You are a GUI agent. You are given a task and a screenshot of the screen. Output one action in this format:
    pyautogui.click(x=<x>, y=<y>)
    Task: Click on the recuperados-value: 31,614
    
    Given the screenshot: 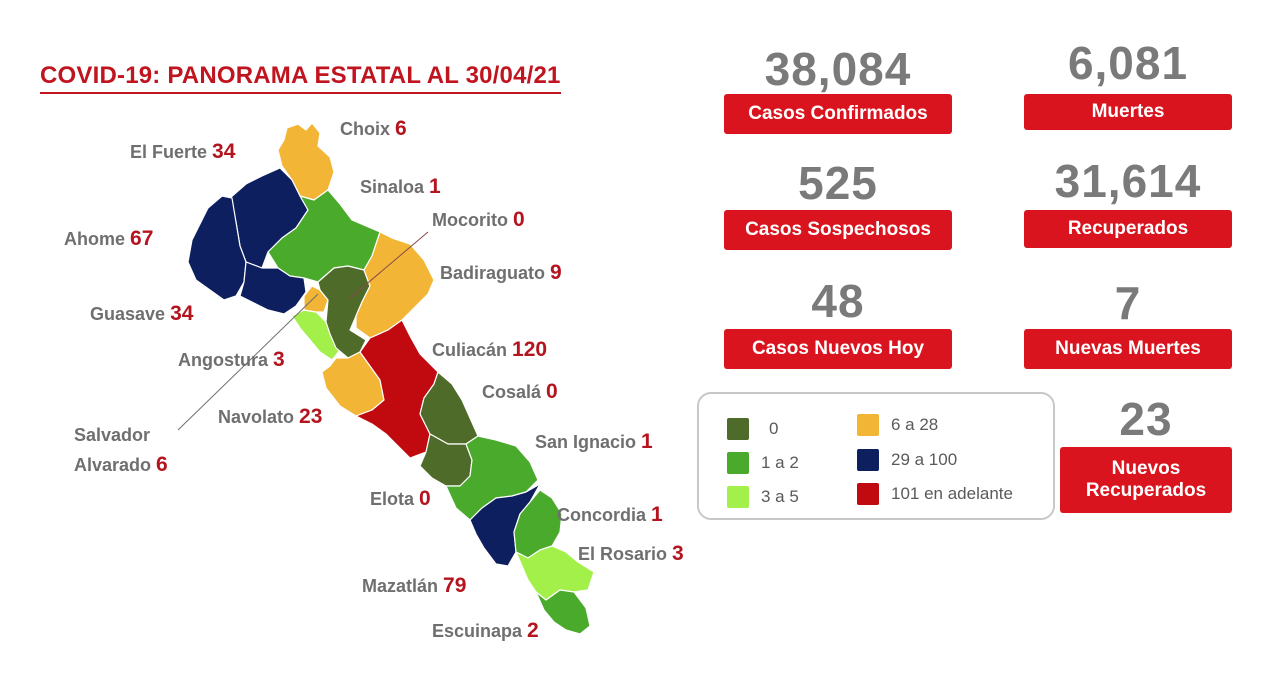 What is the action you would take?
    pyautogui.click(x=1128, y=181)
    